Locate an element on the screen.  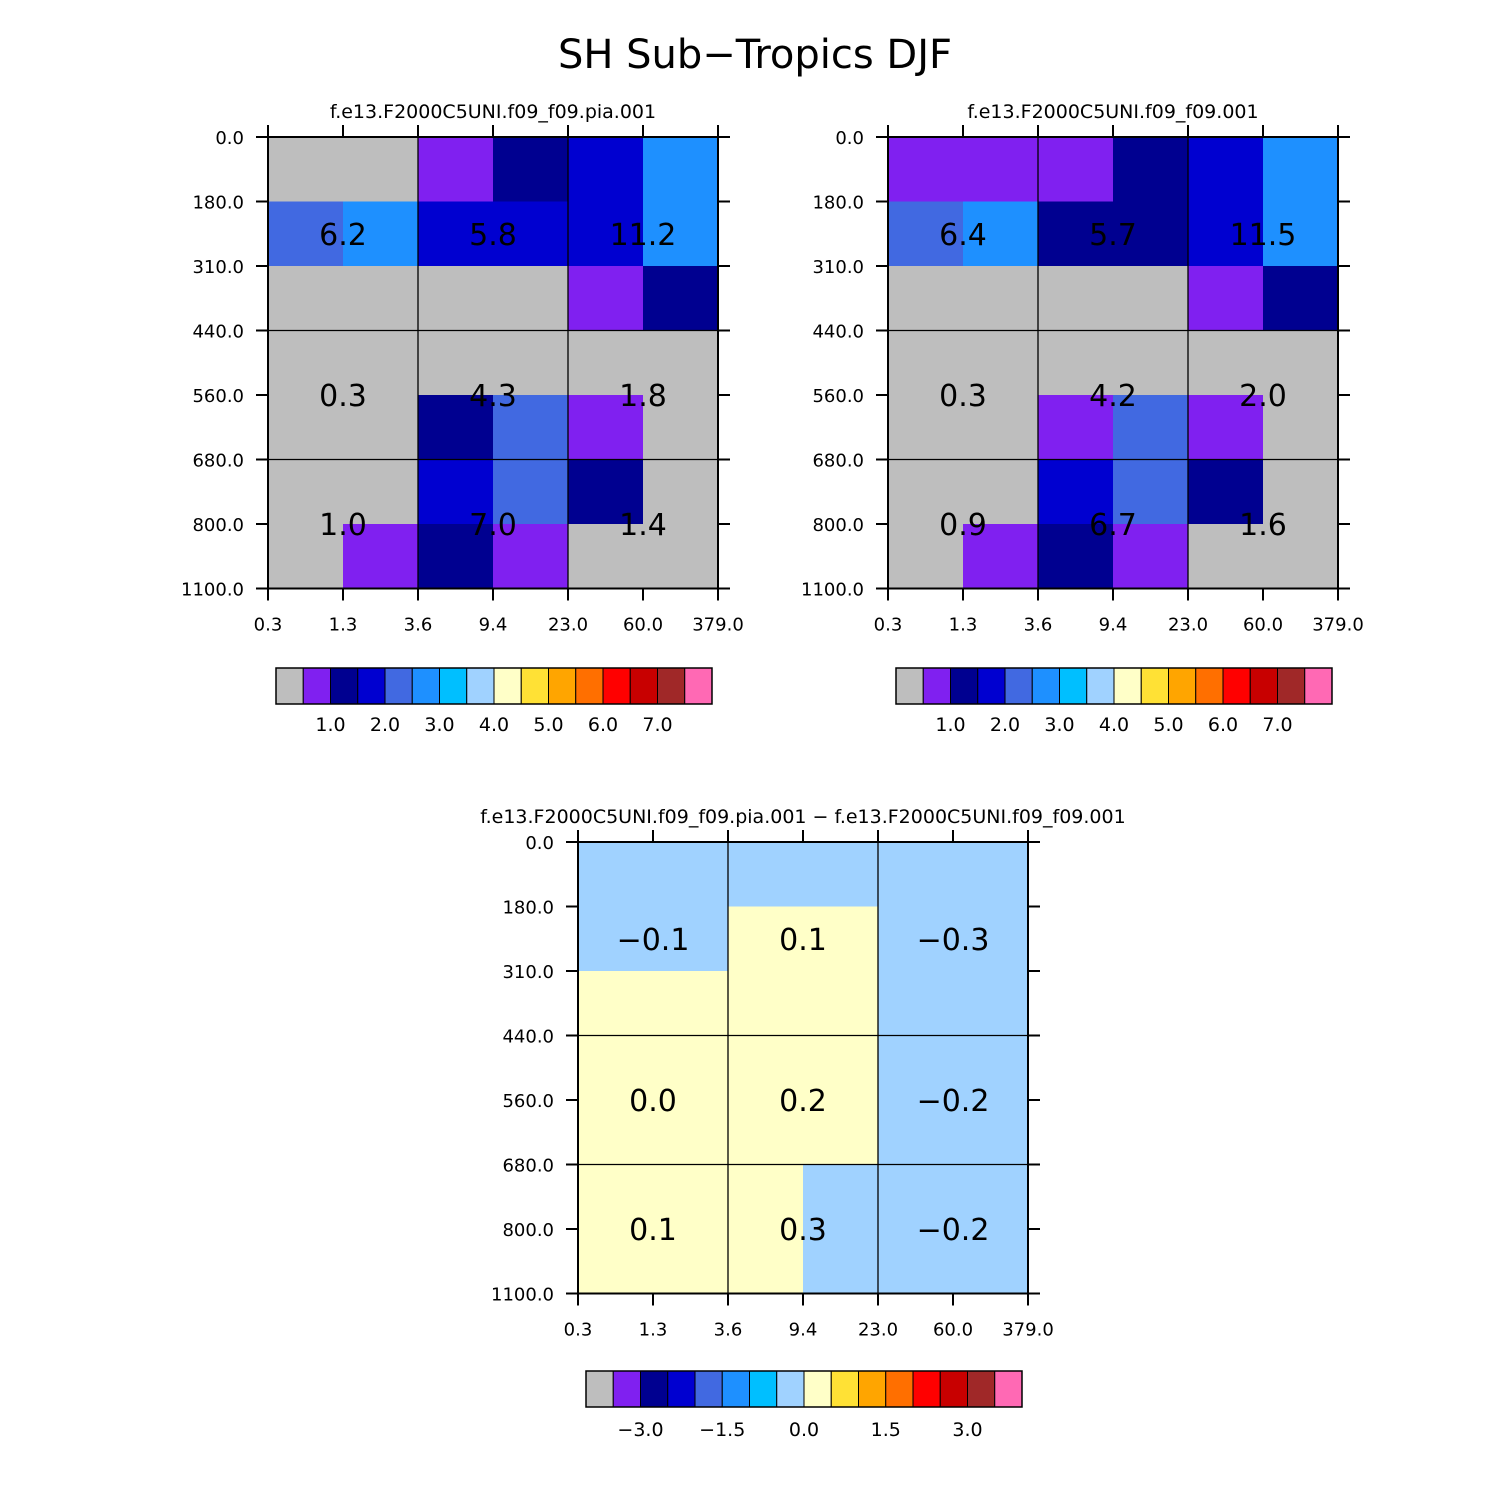
box-value: 4.3 is located at coordinates (493, 396).